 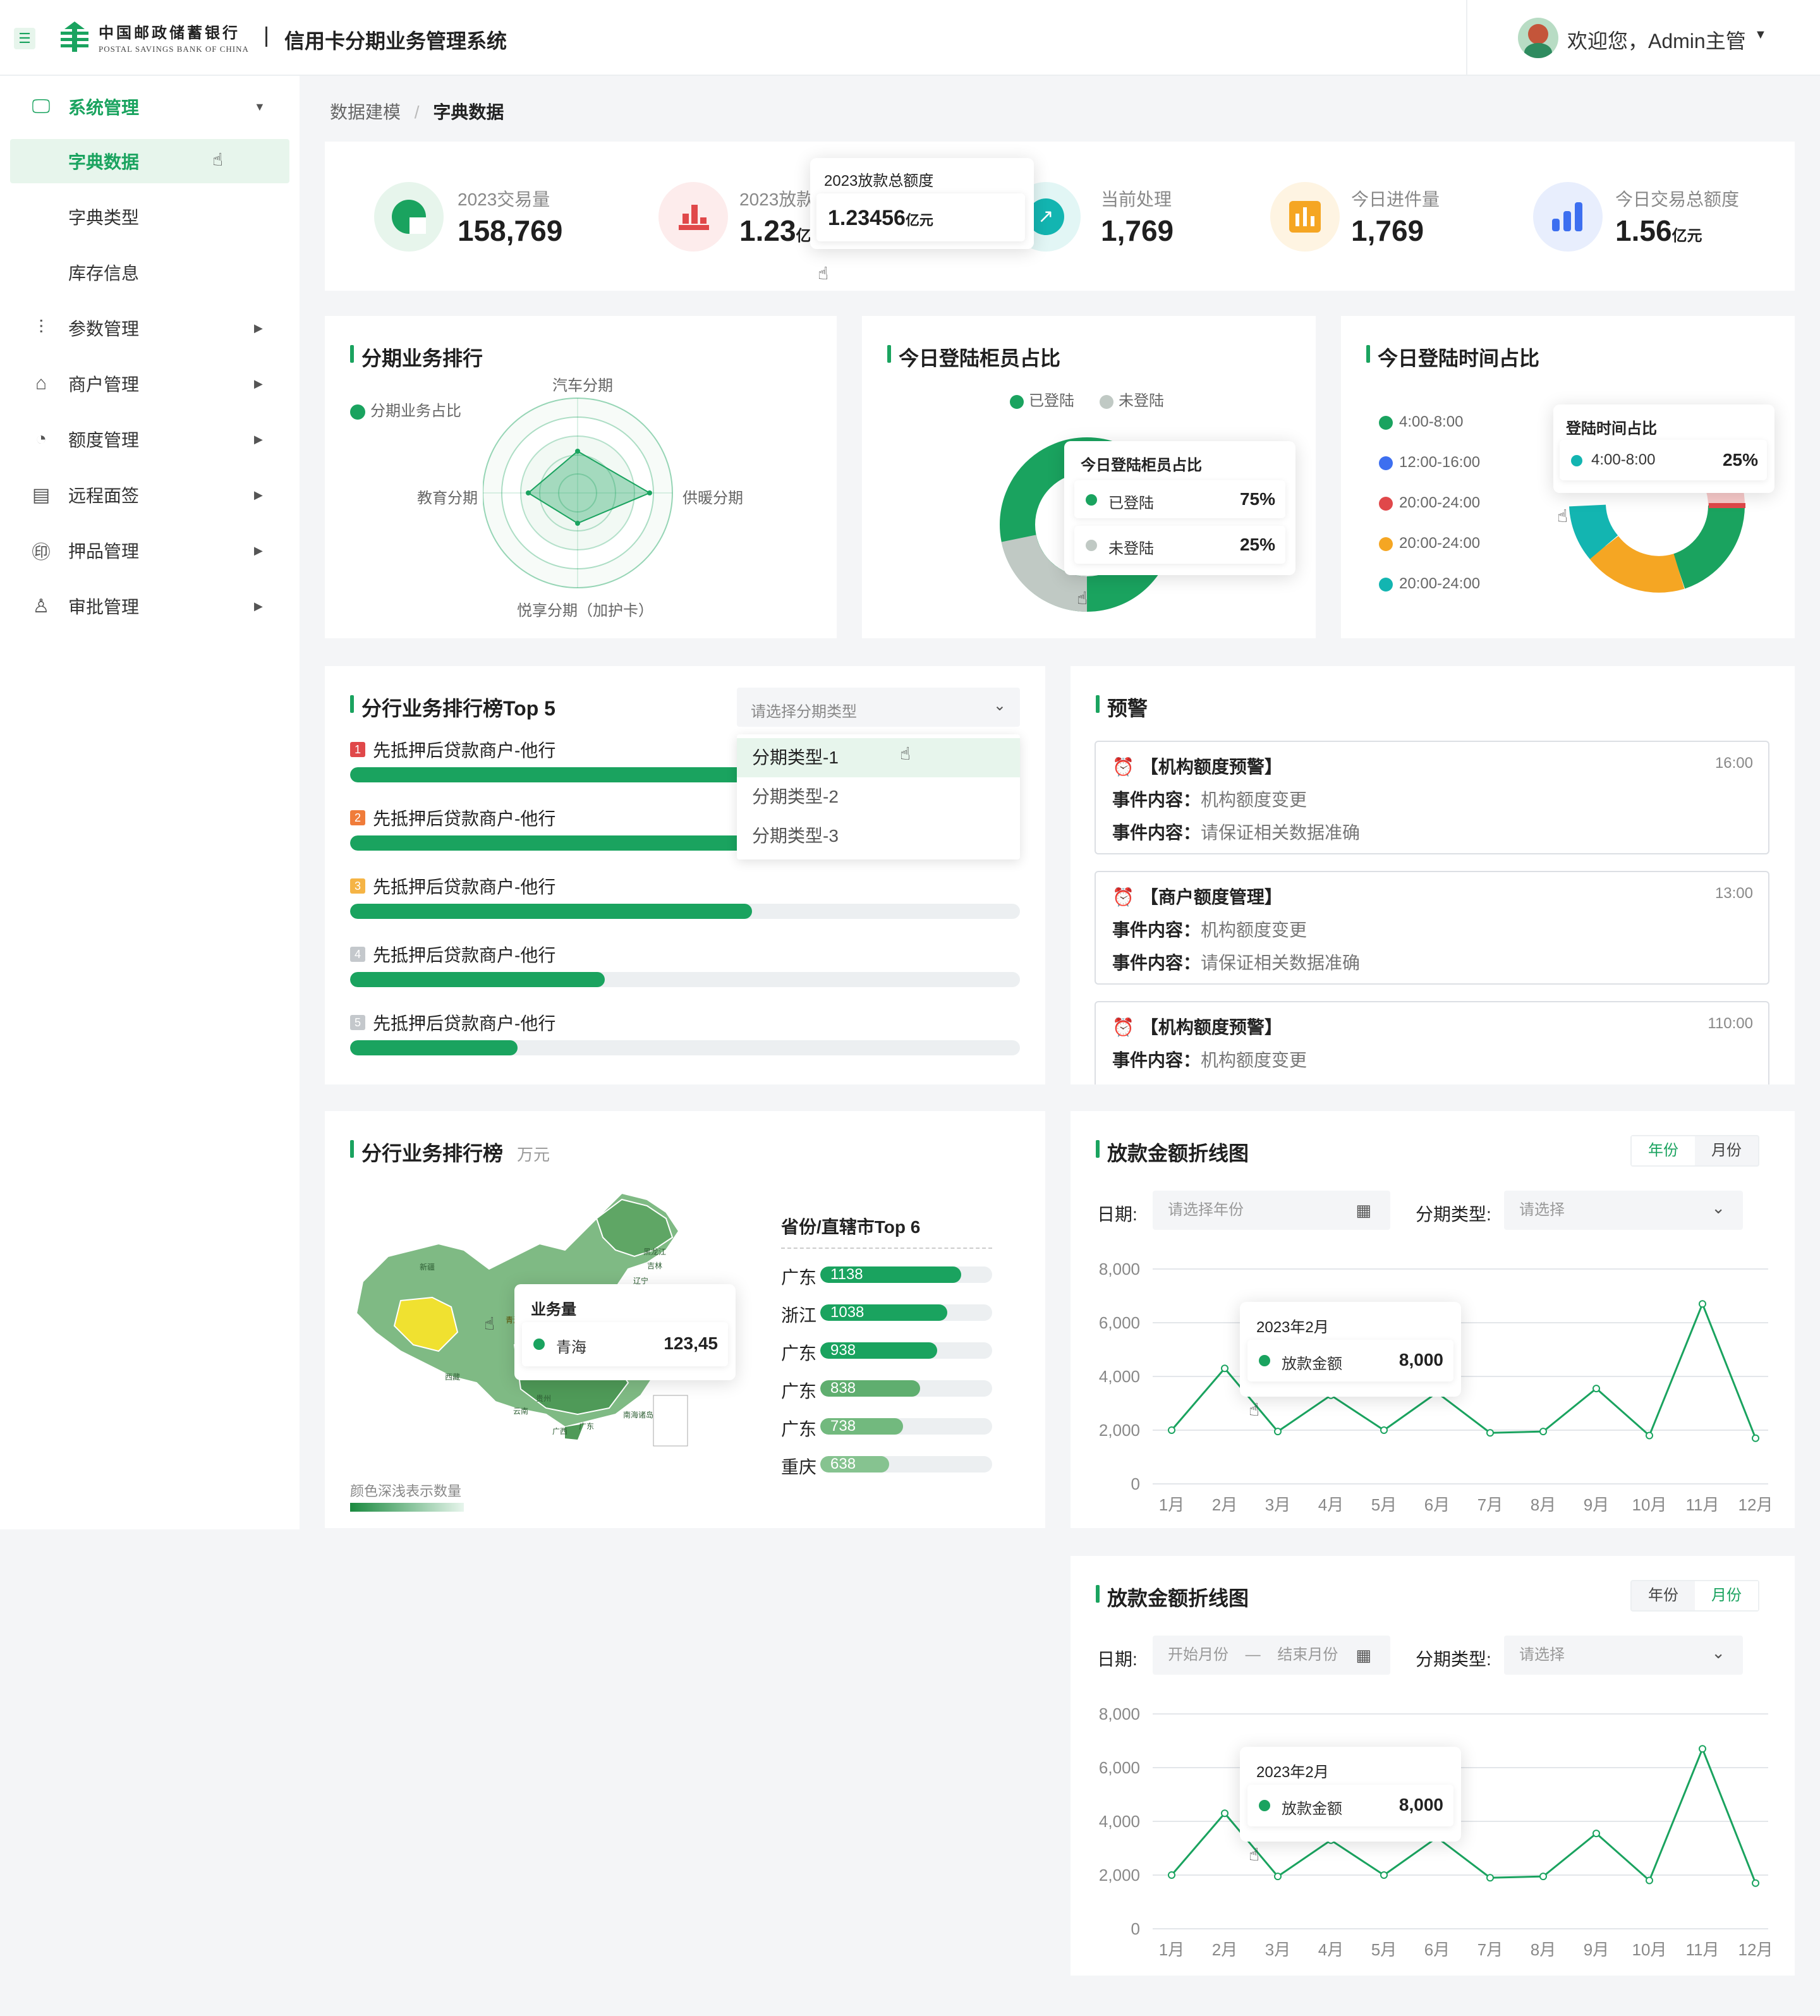 I want to click on logintime-tooltip: 登陆时间占比 4:00-8:00 25%, so click(x=1663, y=448).